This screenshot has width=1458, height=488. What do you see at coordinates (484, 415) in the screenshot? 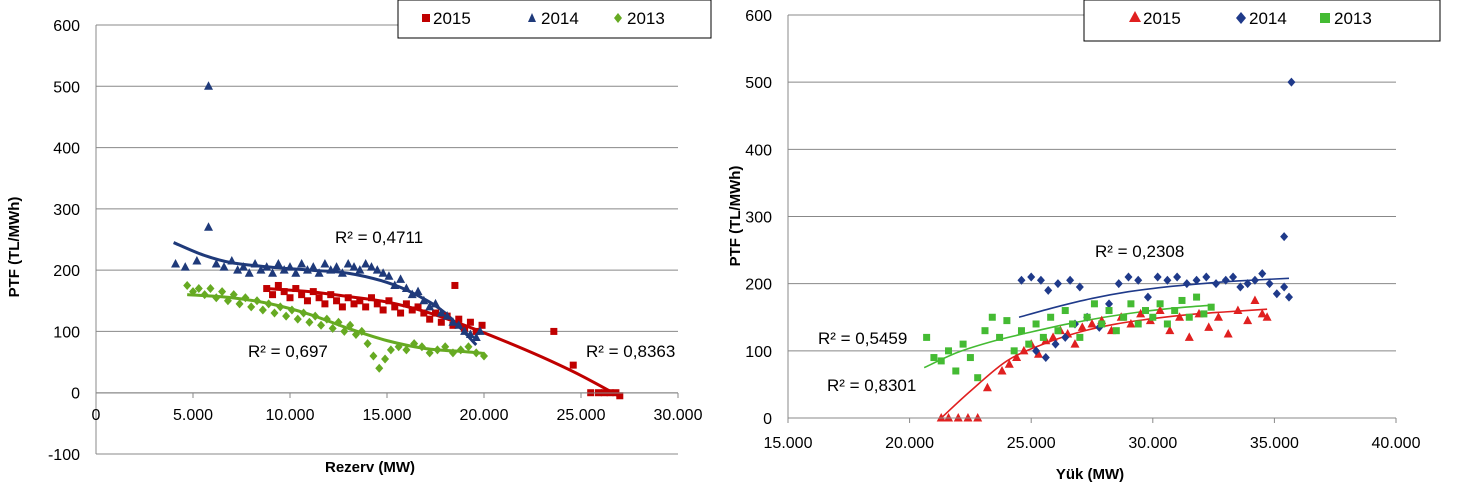
I see `x-tick-label: 20.000` at bounding box center [484, 415].